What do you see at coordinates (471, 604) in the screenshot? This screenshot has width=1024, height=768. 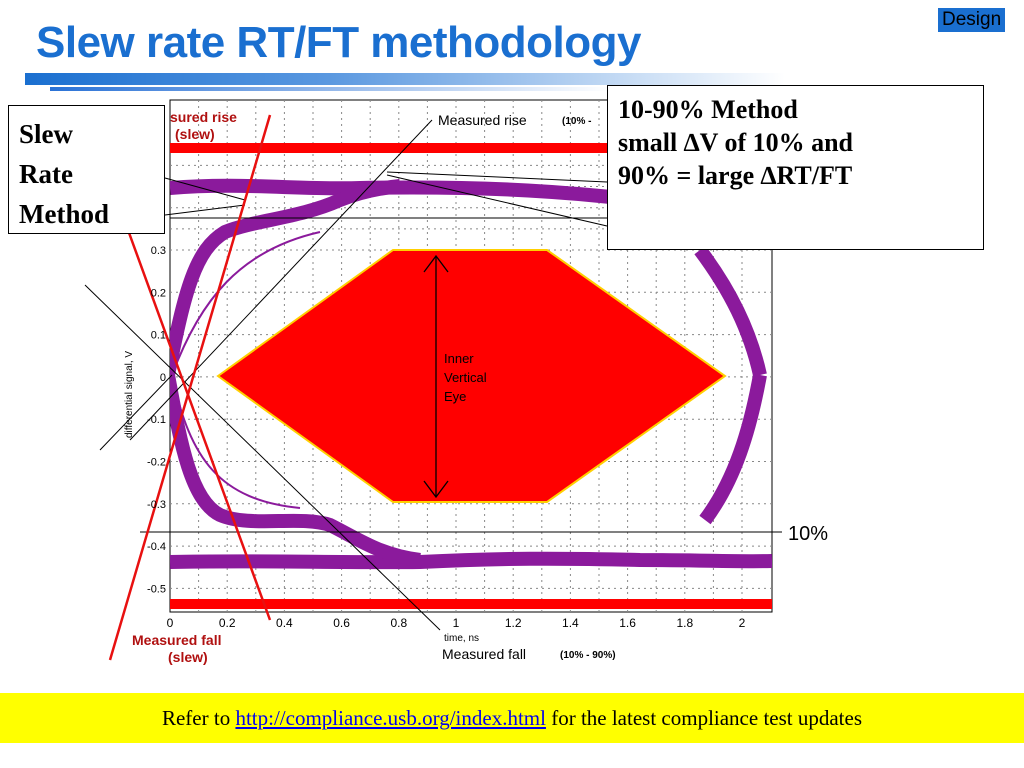 I see `bottom-limit-bar` at bounding box center [471, 604].